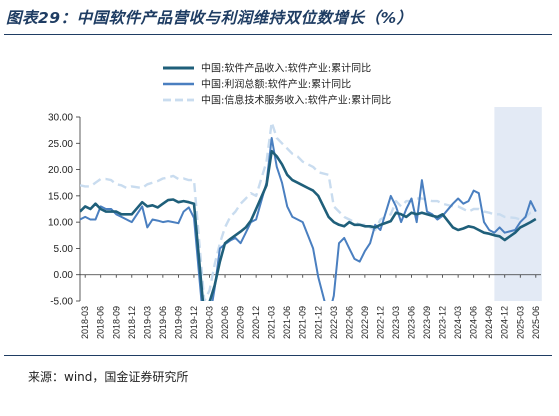 This screenshot has height=416, width=559. What do you see at coordinates (365, 322) in the screenshot?
I see `x-tick-label: 2022-09` at bounding box center [365, 322].